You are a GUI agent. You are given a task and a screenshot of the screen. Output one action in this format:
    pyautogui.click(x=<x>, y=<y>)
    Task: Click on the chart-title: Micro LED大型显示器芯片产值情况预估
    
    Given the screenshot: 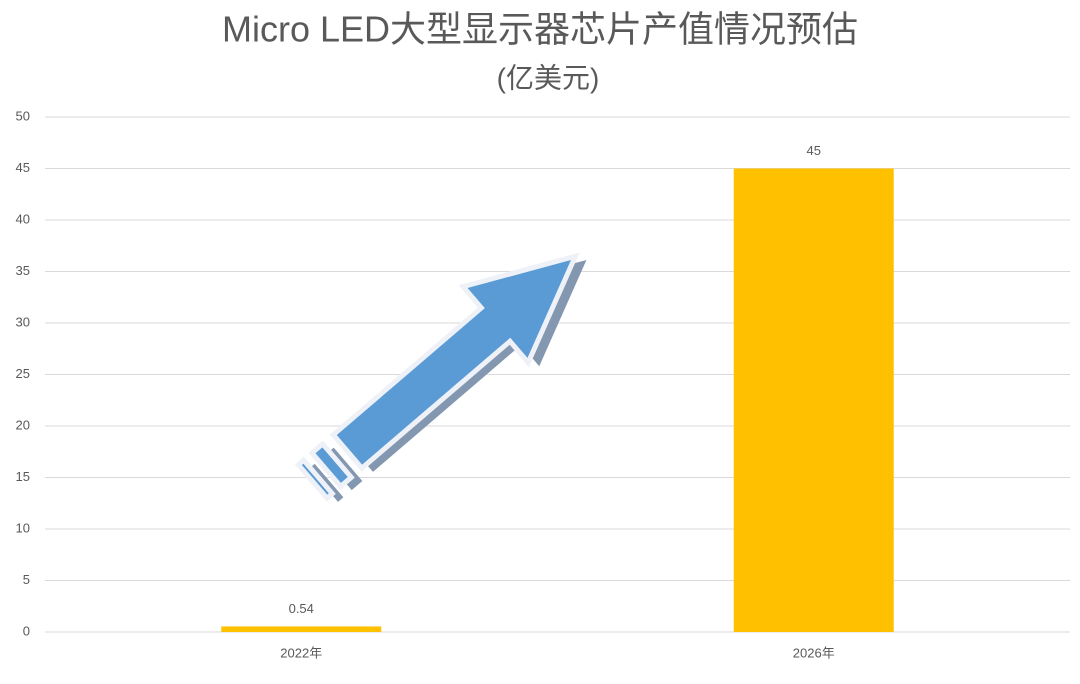 What is the action you would take?
    pyautogui.click(x=540, y=29)
    